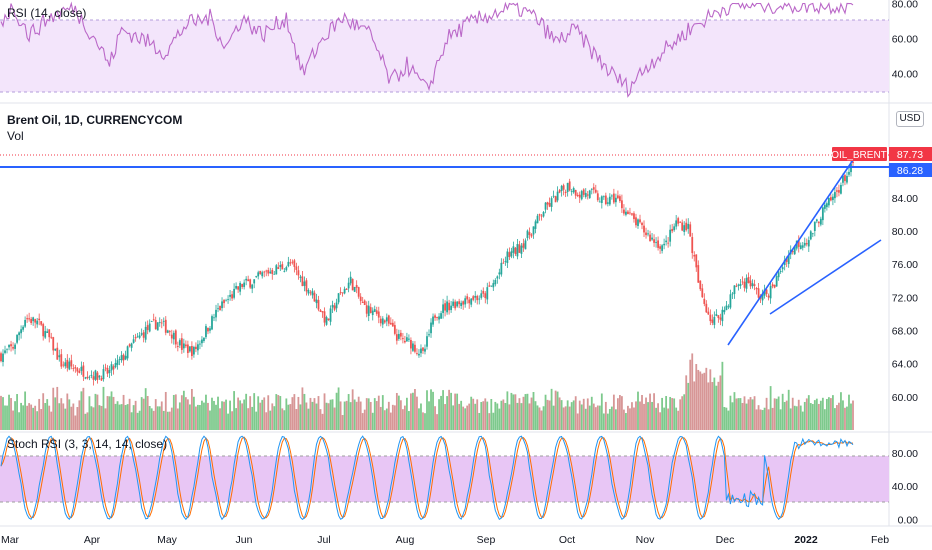  Describe the element at coordinates (444, 478) in the screenshot. I see `stoch-pane` at that location.